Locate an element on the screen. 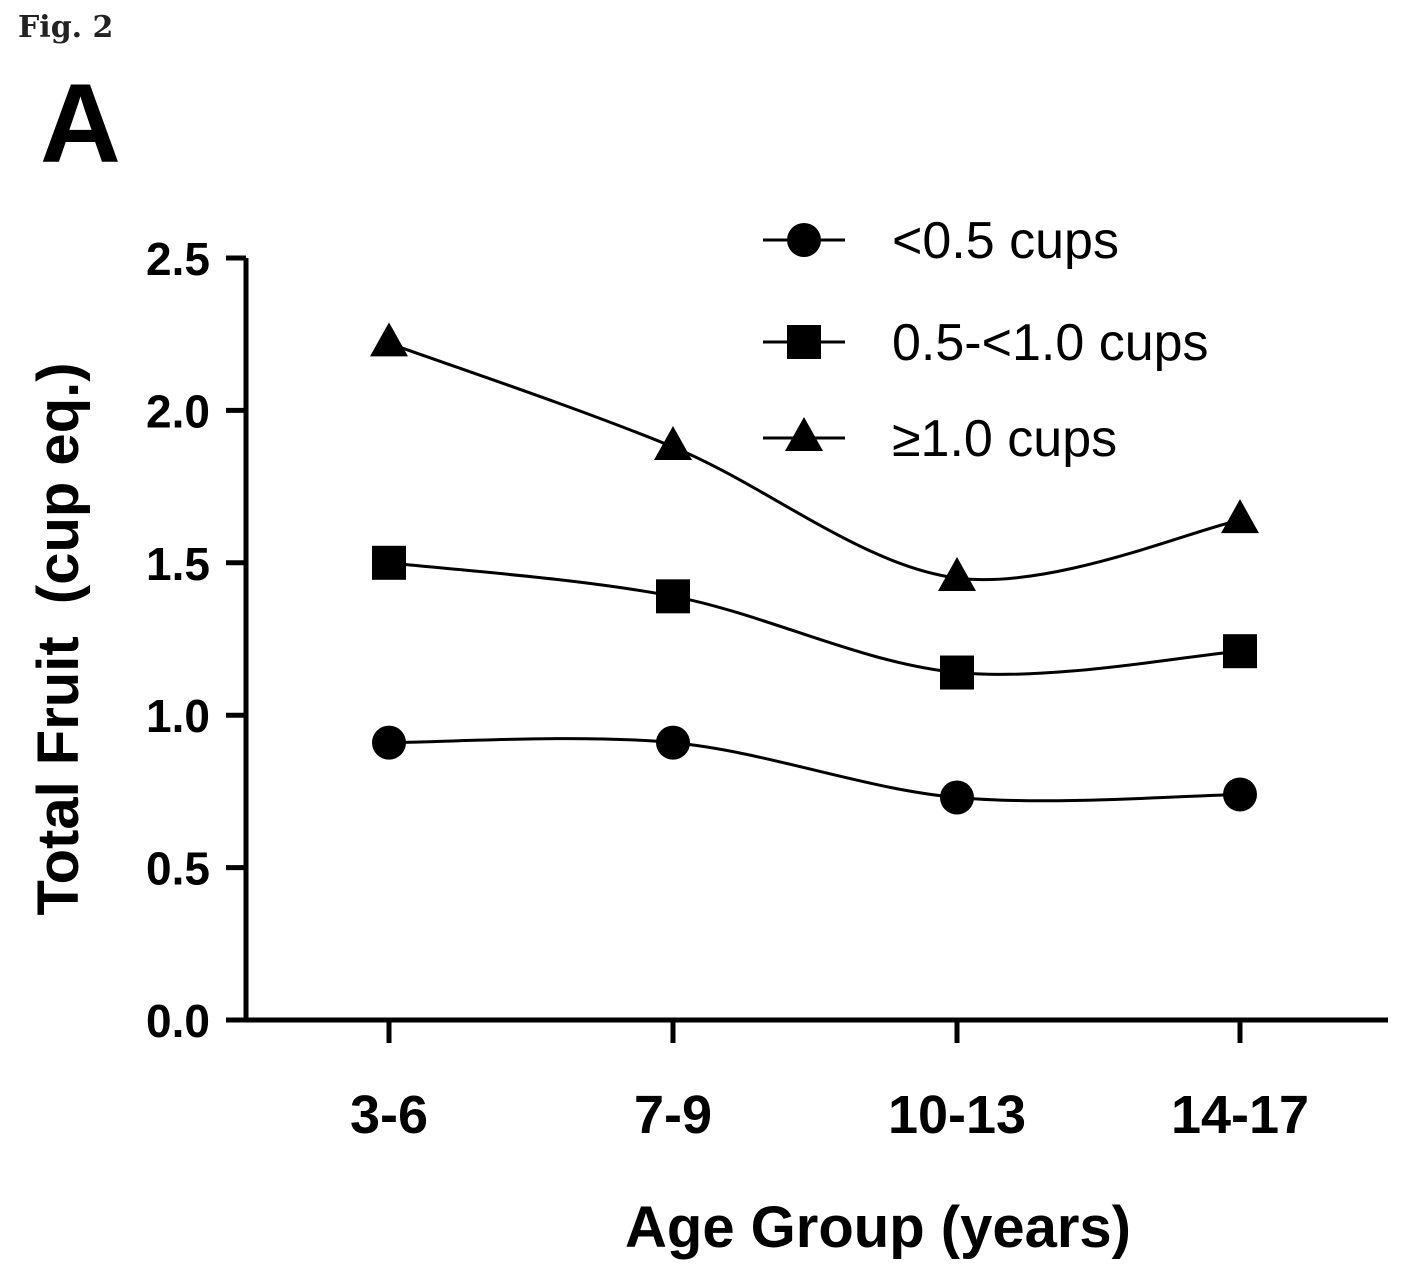 The height and width of the screenshot is (1282, 1410). x-axis-label: Age Group (years) is located at coordinates (878, 1227).